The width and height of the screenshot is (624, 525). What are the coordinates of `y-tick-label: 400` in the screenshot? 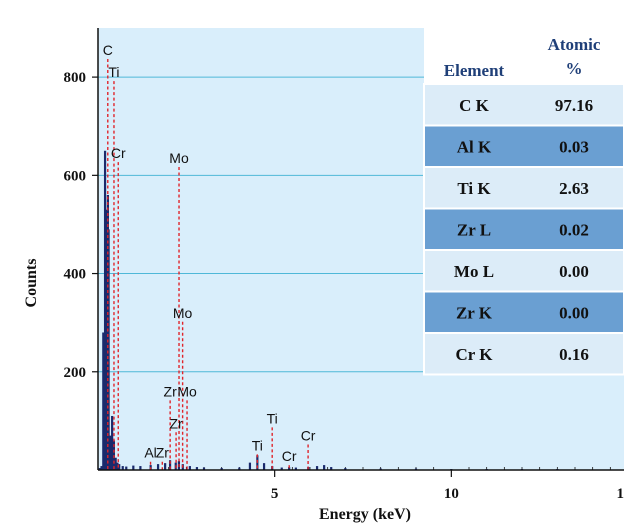 It's located at (75, 275).